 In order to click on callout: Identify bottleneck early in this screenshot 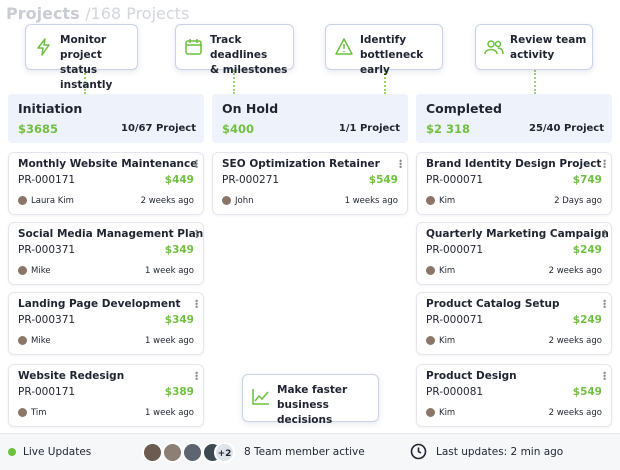, I will do `click(384, 50)`.